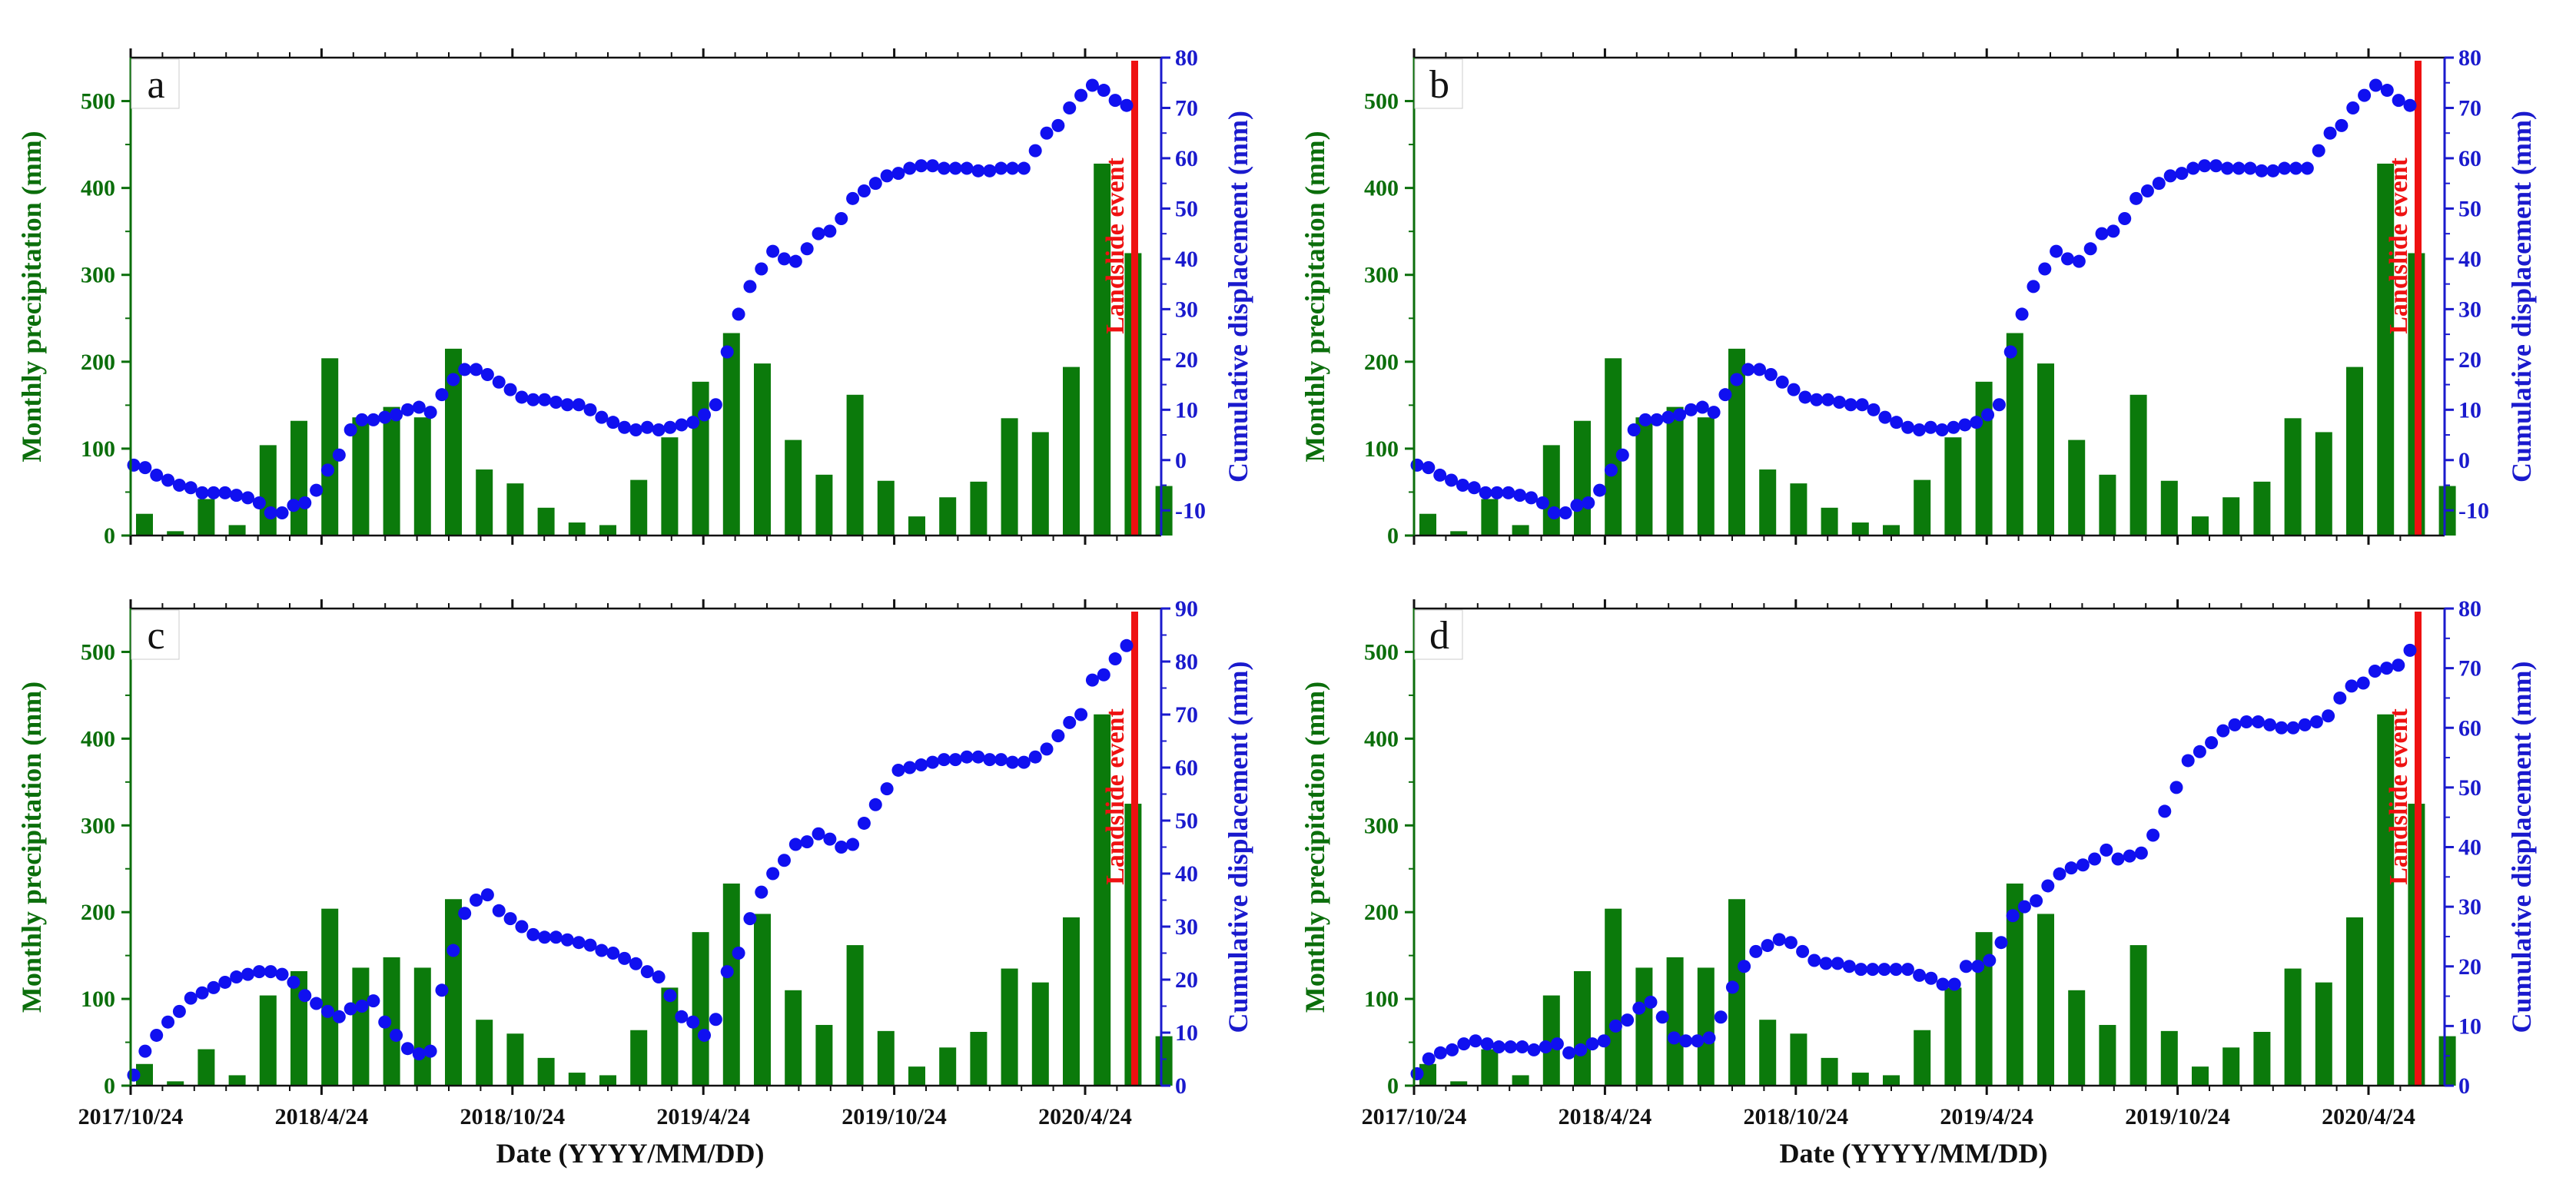  What do you see at coordinates (2469, 669) in the screenshot?
I see `right-tick-label: 70` at bounding box center [2469, 669].